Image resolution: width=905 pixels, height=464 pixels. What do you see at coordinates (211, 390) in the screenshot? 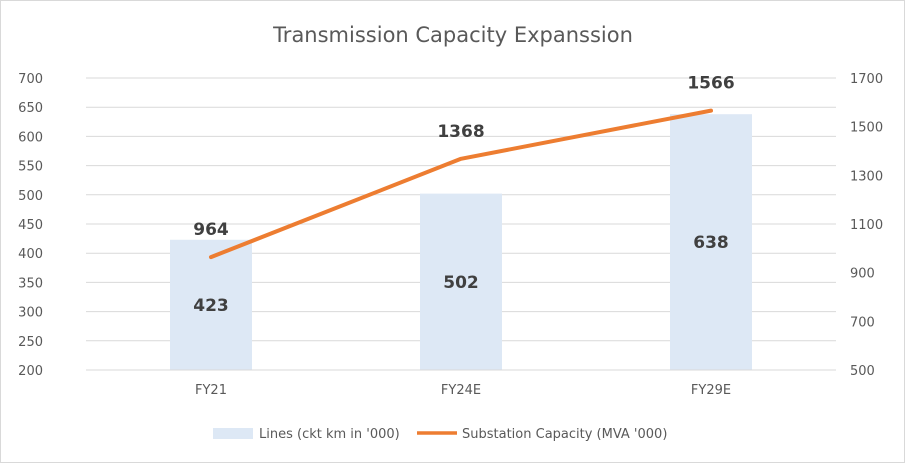
I see `x-tick-label: FY21` at bounding box center [211, 390].